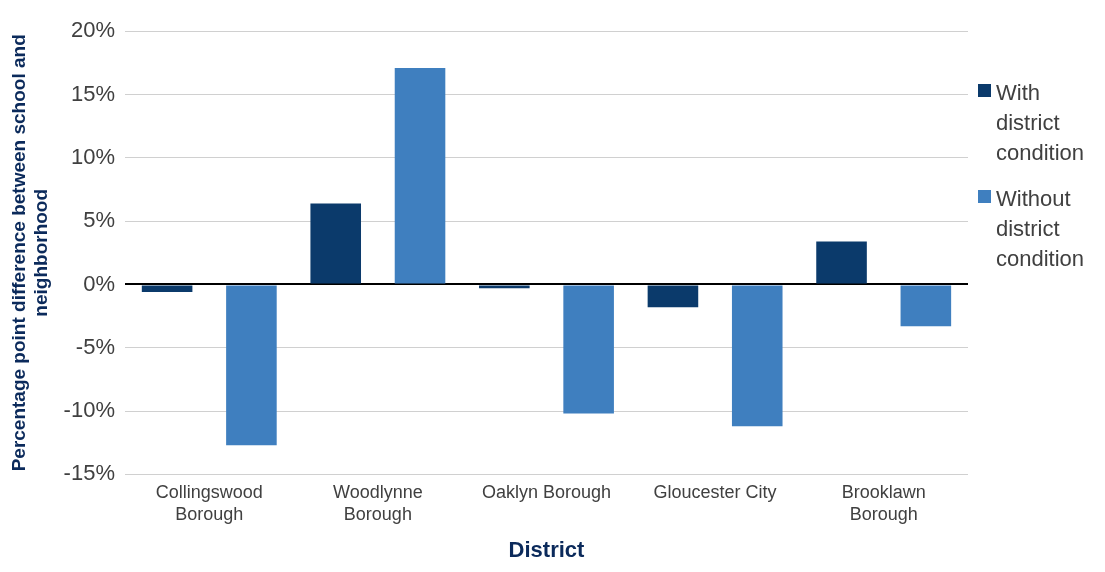  I want to click on y-tick-label: -5%, so click(95, 346).